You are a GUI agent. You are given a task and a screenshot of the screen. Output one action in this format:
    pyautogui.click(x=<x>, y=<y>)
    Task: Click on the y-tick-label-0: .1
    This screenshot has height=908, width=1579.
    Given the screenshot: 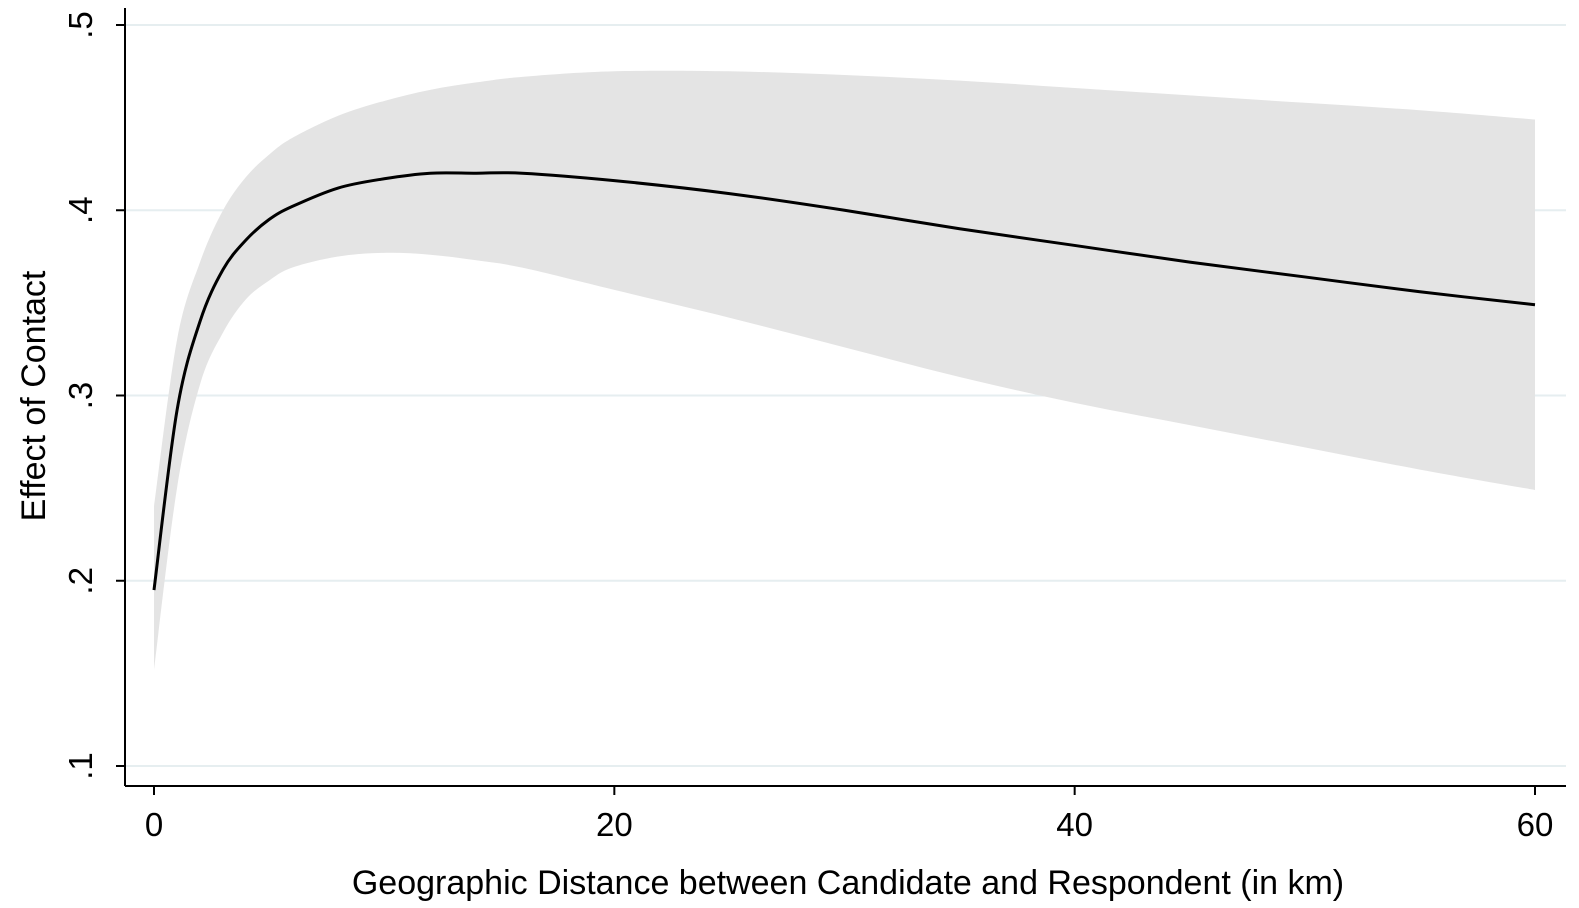 What is the action you would take?
    pyautogui.click(x=80, y=766)
    